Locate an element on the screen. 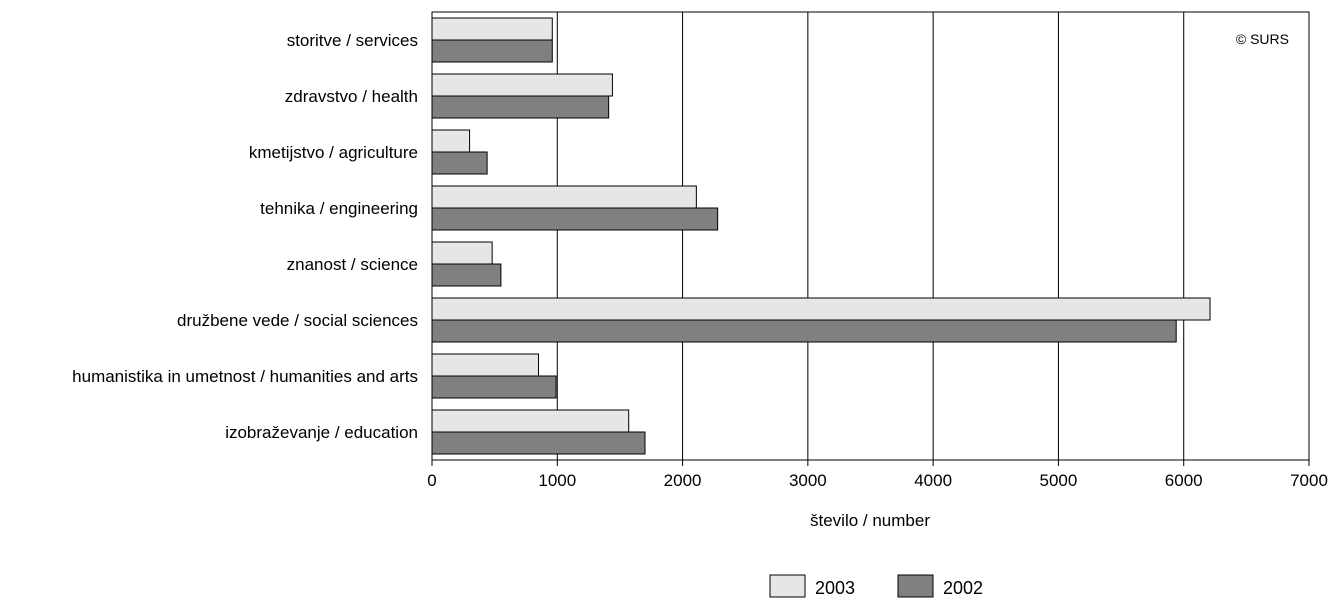 The width and height of the screenshot is (1333, 599). x-axis-ticks: 0 1000 2000 3000 4000 5000 6000 7000 is located at coordinates (877, 475).